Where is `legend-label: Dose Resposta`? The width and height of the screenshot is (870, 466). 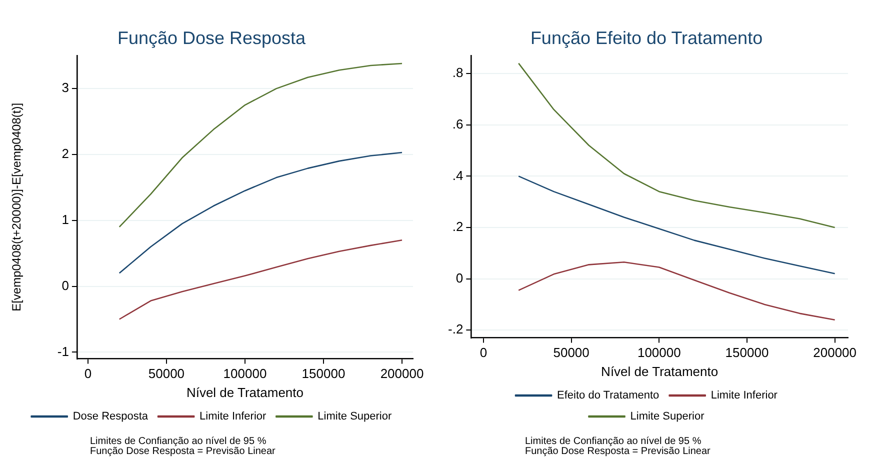 legend-label: Dose Resposta is located at coordinates (110, 416).